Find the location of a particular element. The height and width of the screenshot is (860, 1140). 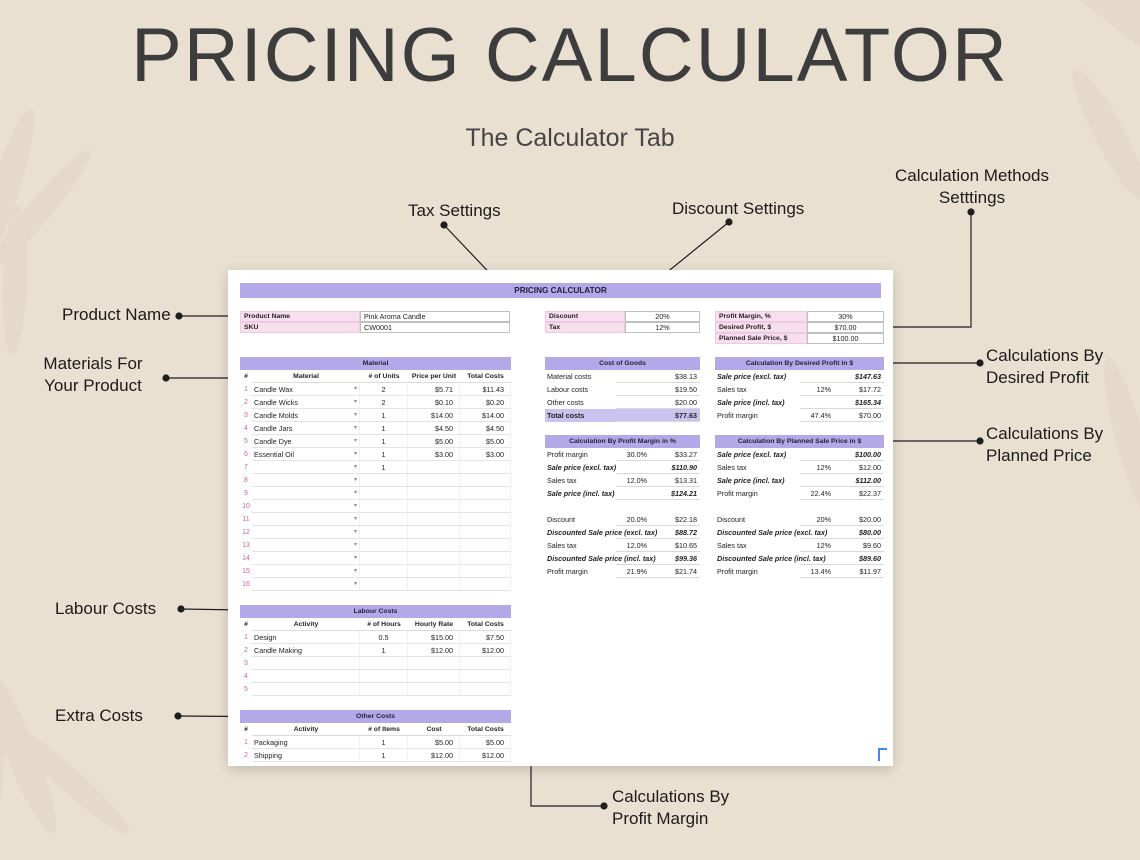

cost-cell: $12.00 is located at coordinates (434, 755).